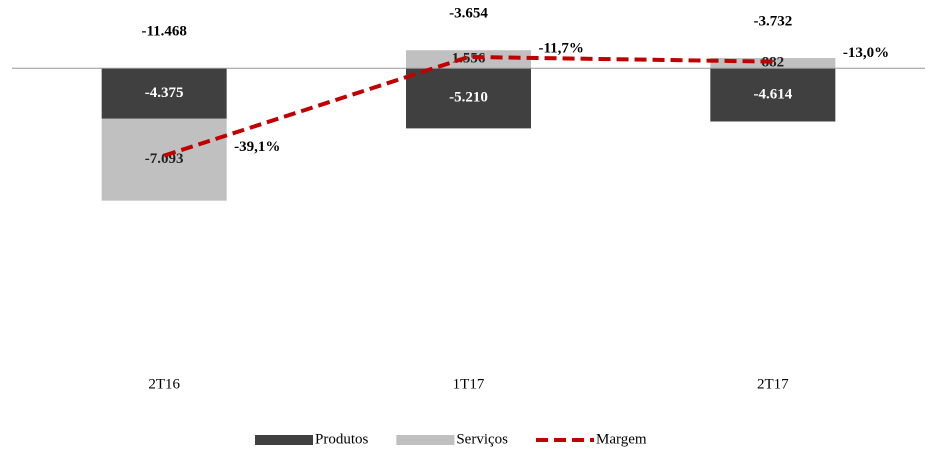 This screenshot has width=939, height=452. What do you see at coordinates (164, 384) in the screenshot?
I see `x-tick-label: 2T16` at bounding box center [164, 384].